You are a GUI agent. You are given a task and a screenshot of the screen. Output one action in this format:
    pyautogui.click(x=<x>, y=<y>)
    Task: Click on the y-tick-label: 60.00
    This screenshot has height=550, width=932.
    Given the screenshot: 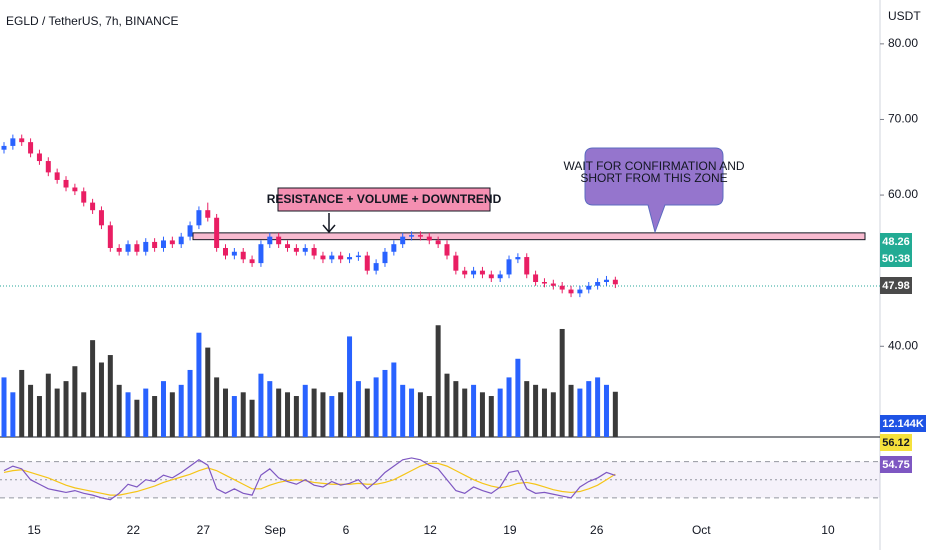 What is the action you would take?
    pyautogui.click(x=903, y=194)
    